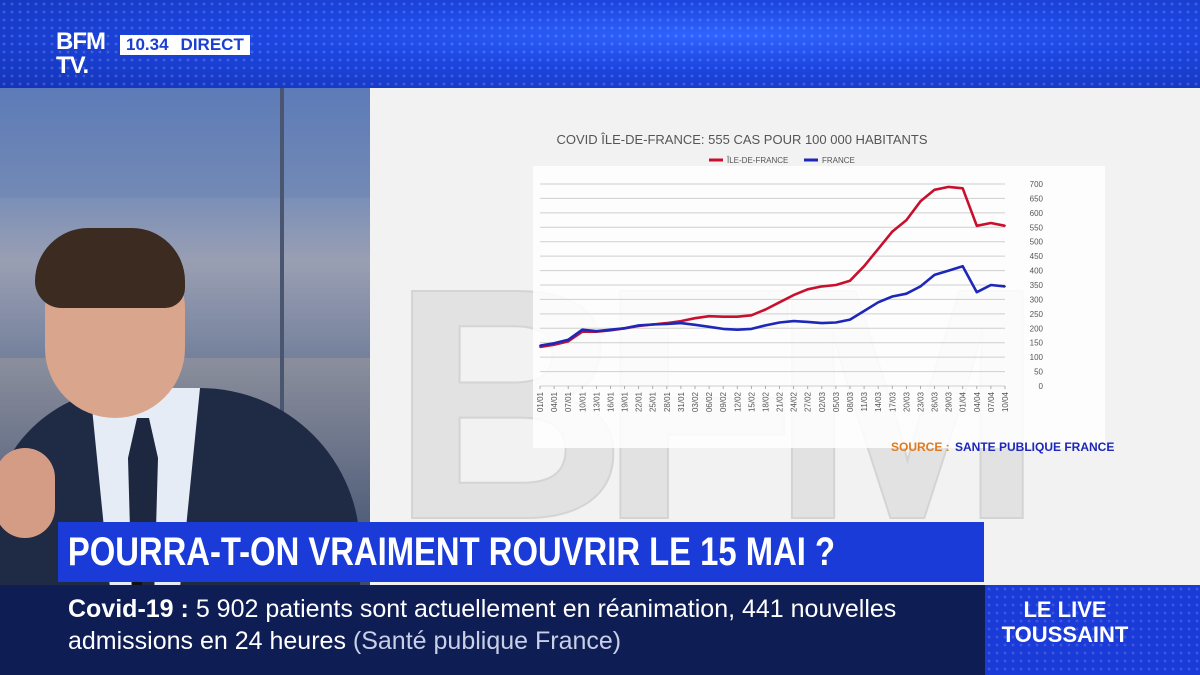 The image size is (1200, 675). What do you see at coordinates (935, 401) in the screenshot?
I see `x-tick-label: 26/03` at bounding box center [935, 401].